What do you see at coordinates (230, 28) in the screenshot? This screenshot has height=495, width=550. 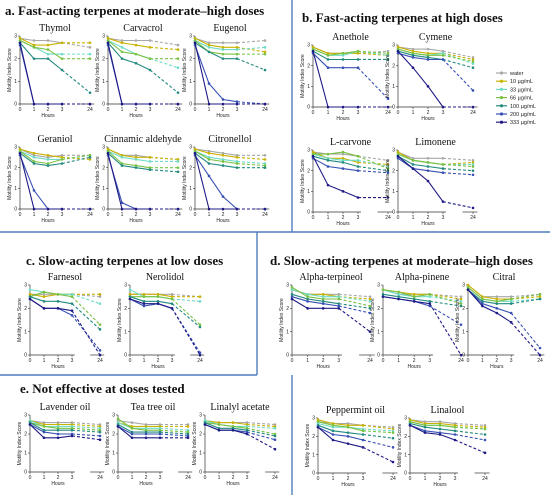 I see `chart-title: Eugenol` at bounding box center [230, 28].